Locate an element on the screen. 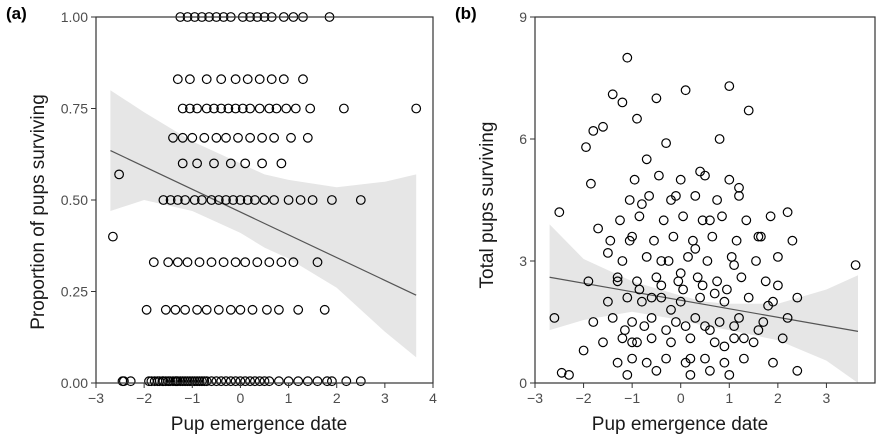 Image resolution: width=881 pixels, height=437 pixels. x-axis-title-a: Pup emergence date is located at coordinates (259, 424).